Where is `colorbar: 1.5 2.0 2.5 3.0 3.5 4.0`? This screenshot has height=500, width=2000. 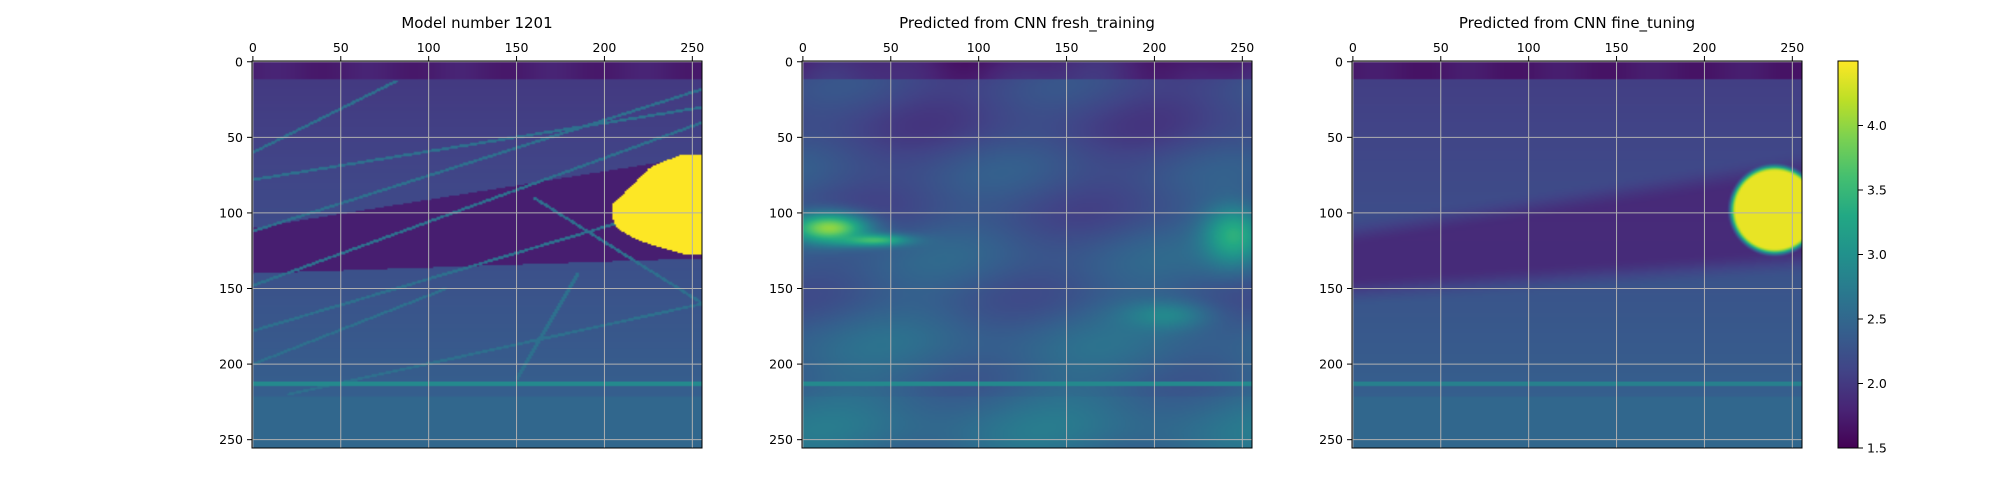 colorbar: 1.5 2.0 2.5 3.0 3.5 4.0 is located at coordinates (1862, 258).